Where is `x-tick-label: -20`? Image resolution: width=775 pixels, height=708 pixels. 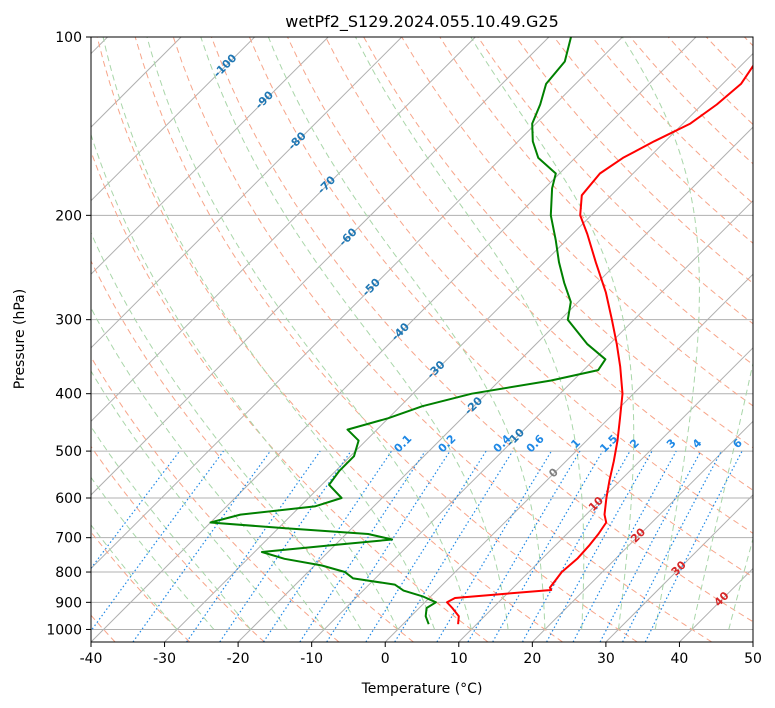 x-tick-label: -20 is located at coordinates (238, 659).